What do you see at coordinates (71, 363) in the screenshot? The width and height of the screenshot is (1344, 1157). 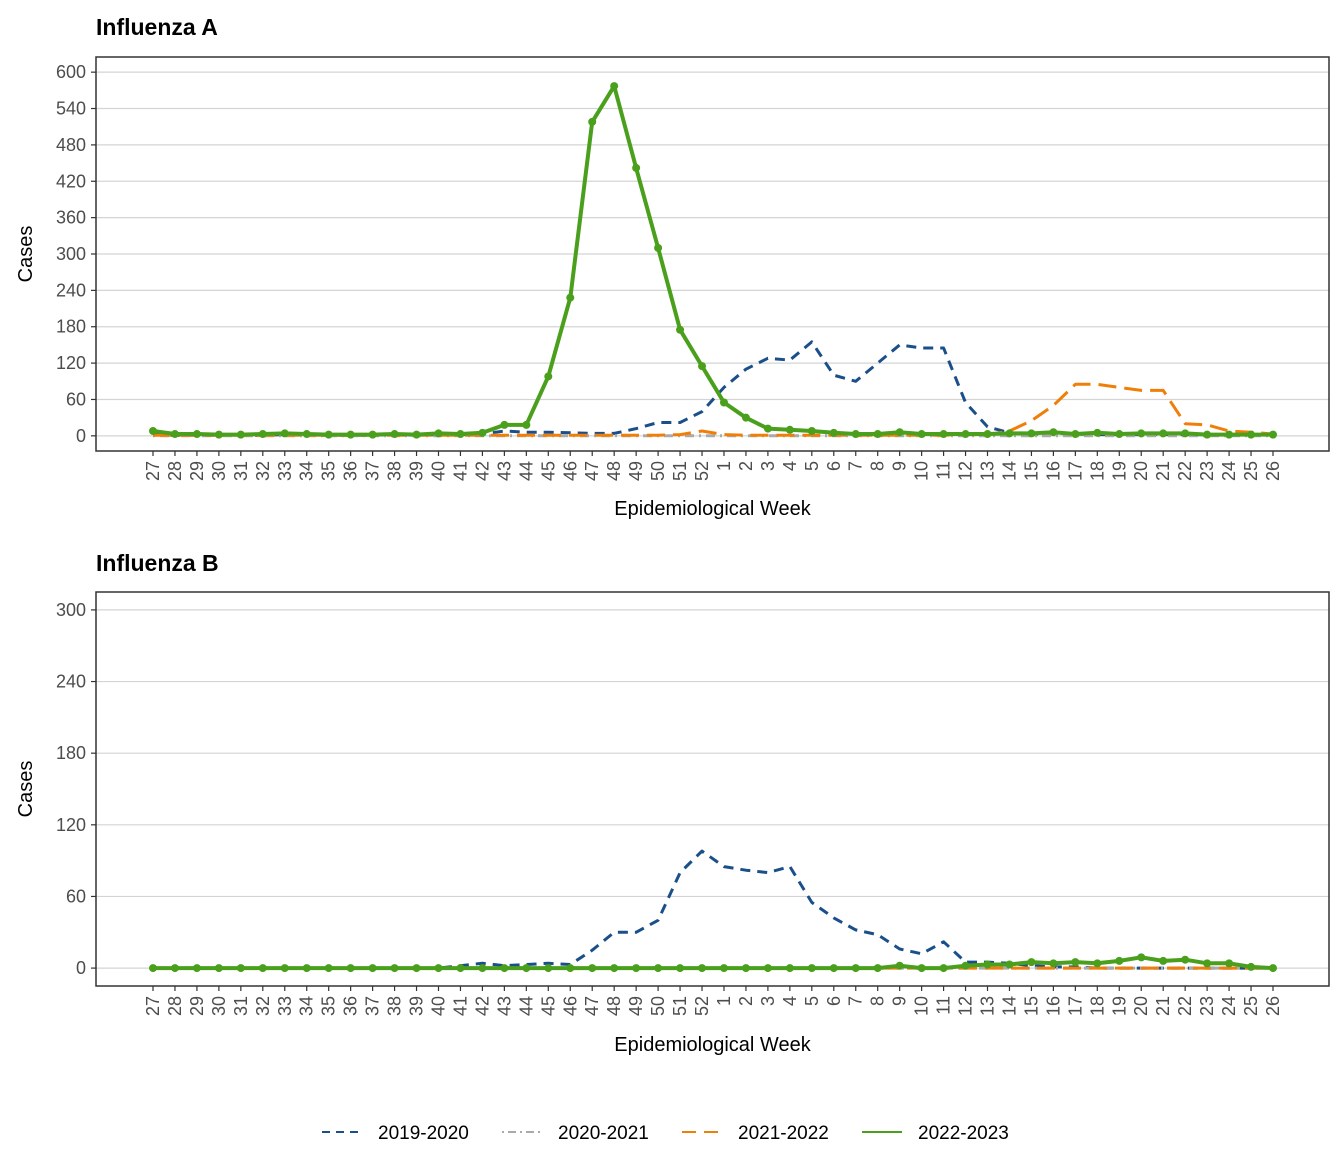 I see `y-tick-label: 120` at bounding box center [71, 363].